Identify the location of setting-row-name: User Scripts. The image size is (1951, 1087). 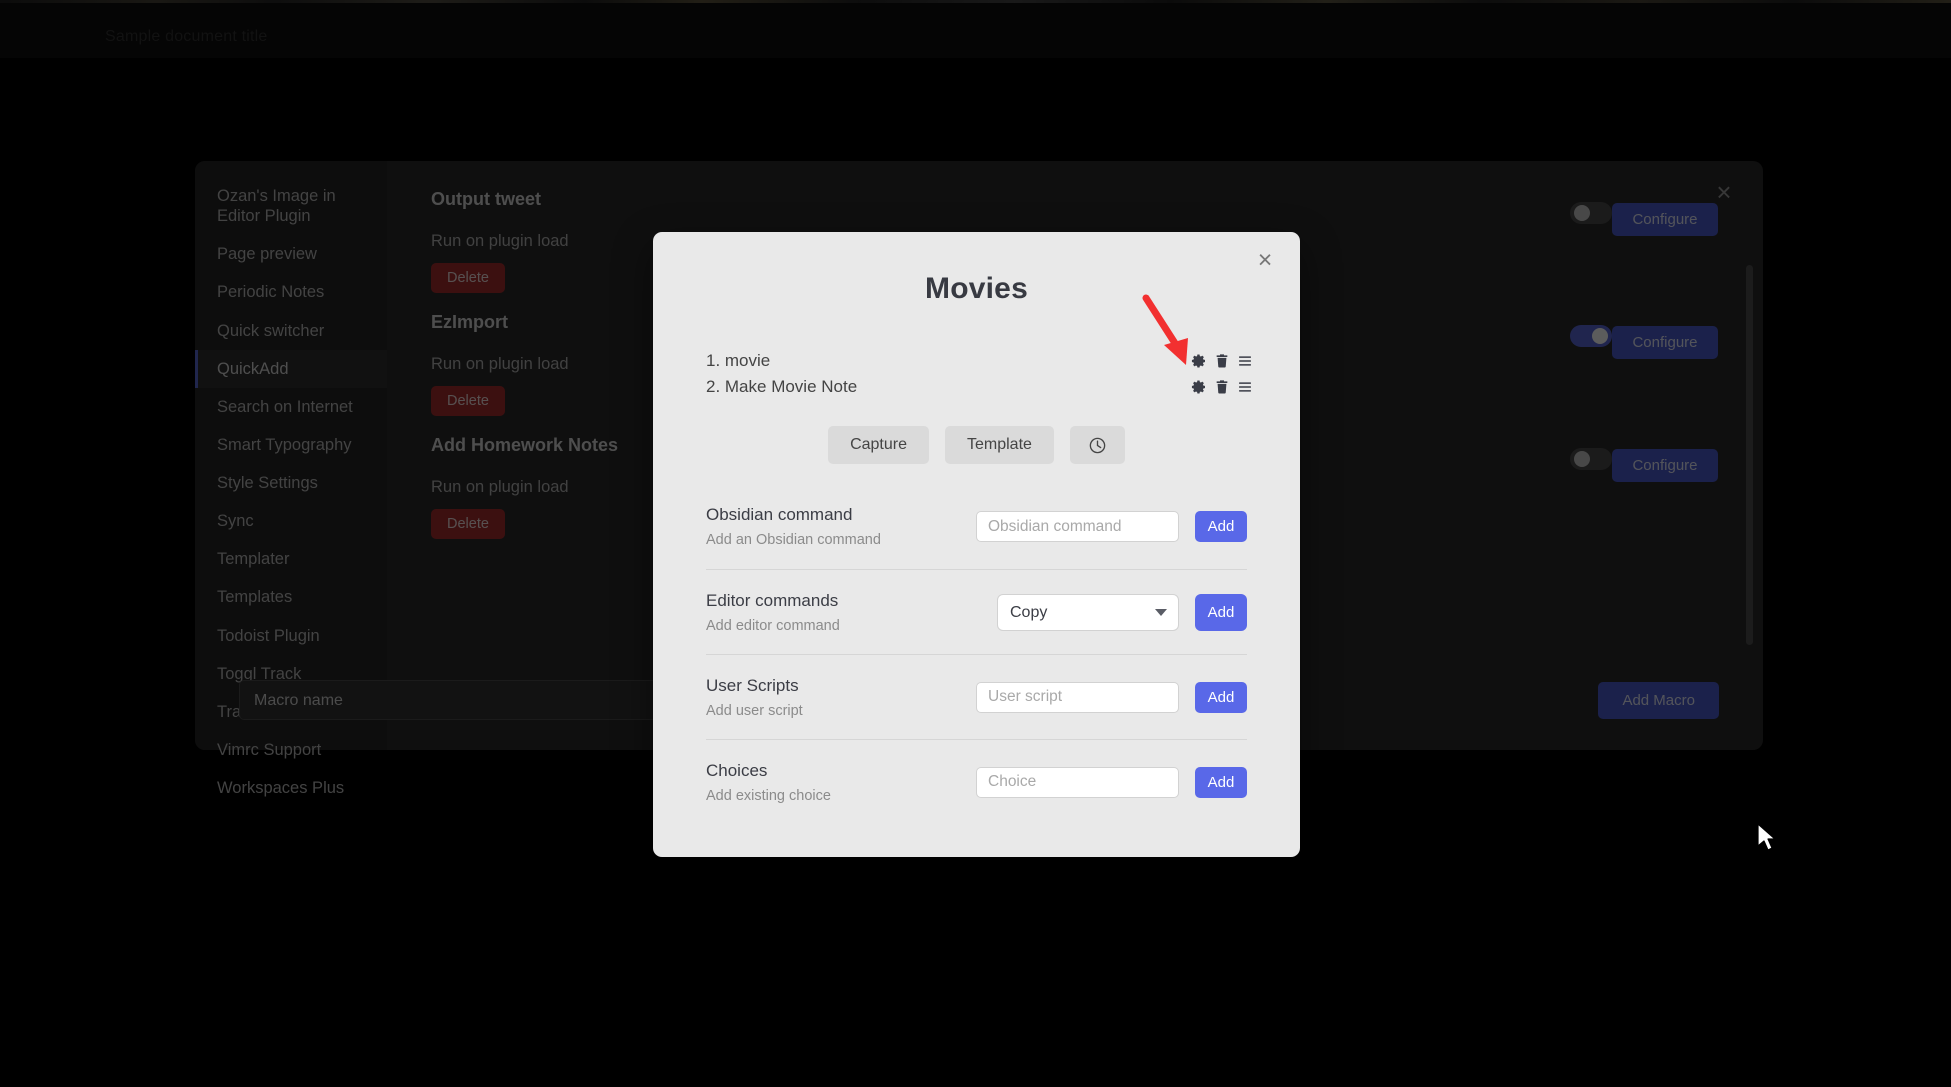
(752, 685).